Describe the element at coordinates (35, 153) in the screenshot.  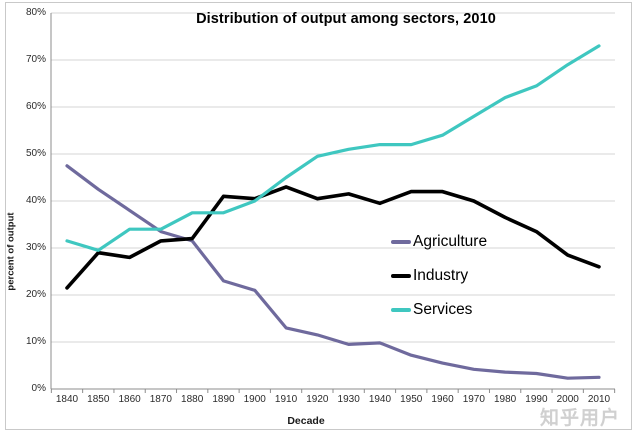
I see `y-tick-label: 50%` at that location.